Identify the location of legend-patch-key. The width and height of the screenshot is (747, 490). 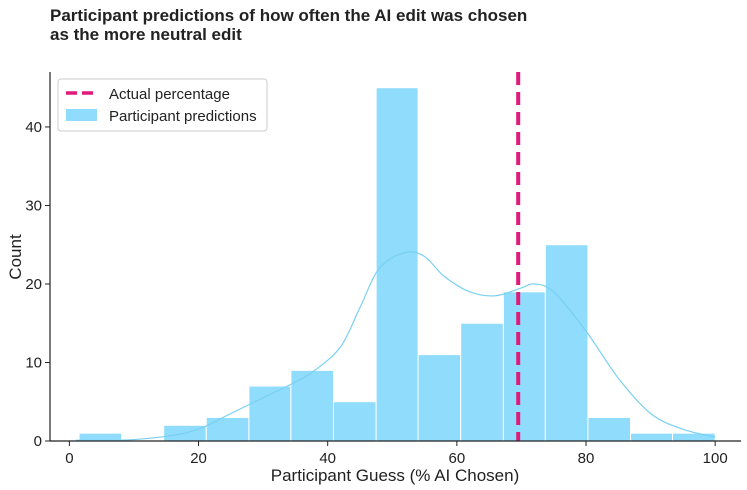
(81, 115).